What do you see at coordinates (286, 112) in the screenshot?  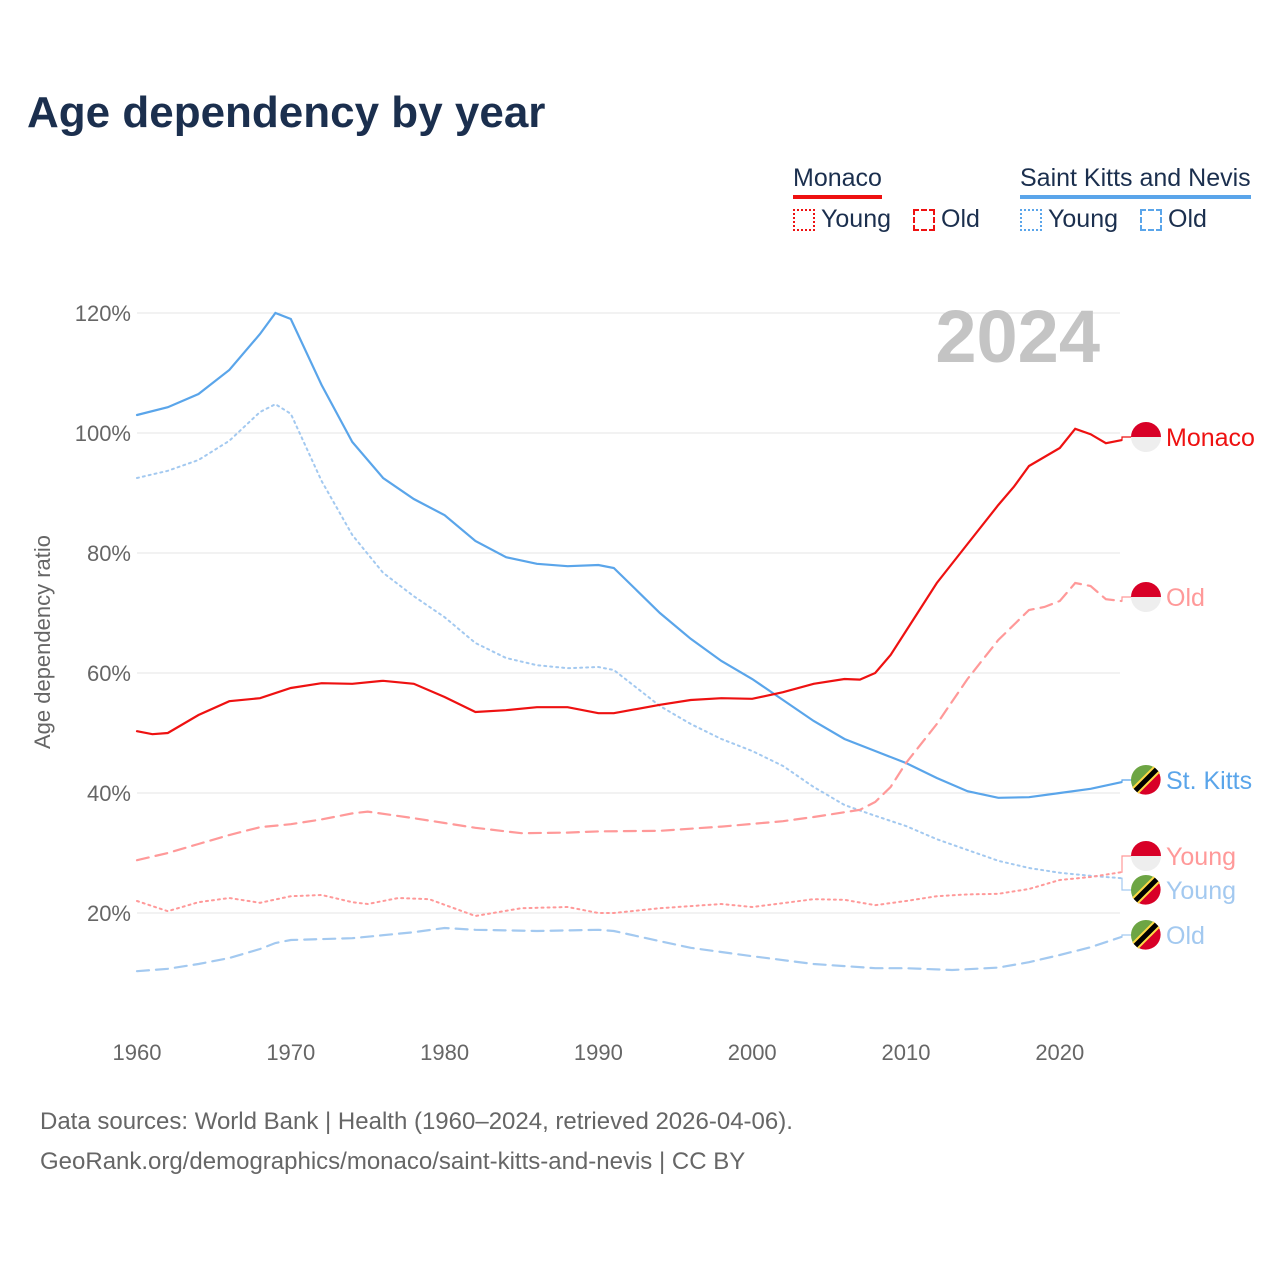 I see `chart-title: Age dependency by year` at bounding box center [286, 112].